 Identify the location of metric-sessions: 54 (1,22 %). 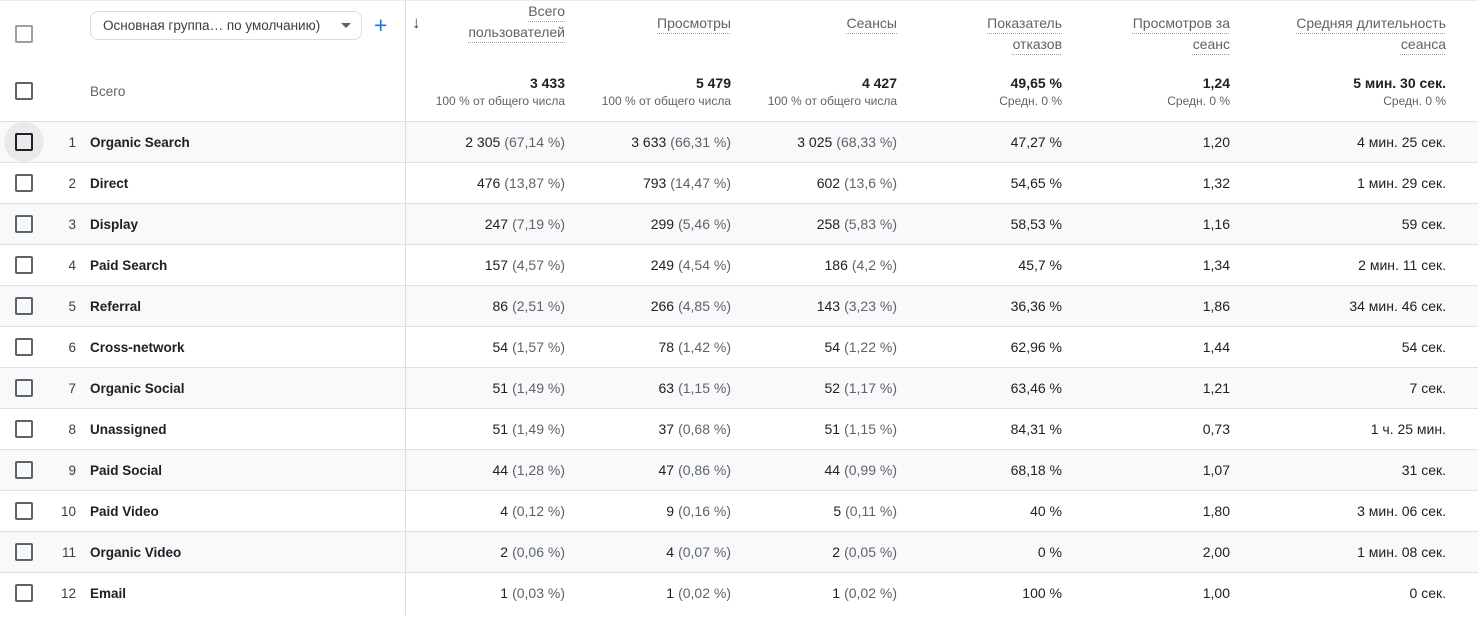
(861, 347).